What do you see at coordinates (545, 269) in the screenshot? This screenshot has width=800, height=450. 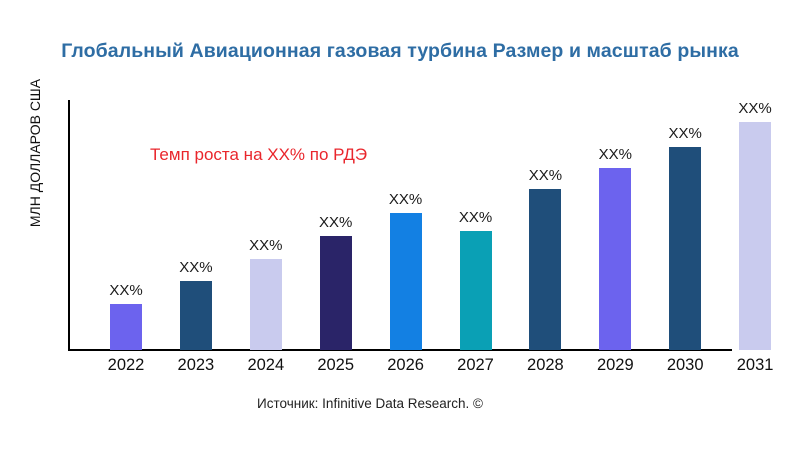 I see `bar-2028` at bounding box center [545, 269].